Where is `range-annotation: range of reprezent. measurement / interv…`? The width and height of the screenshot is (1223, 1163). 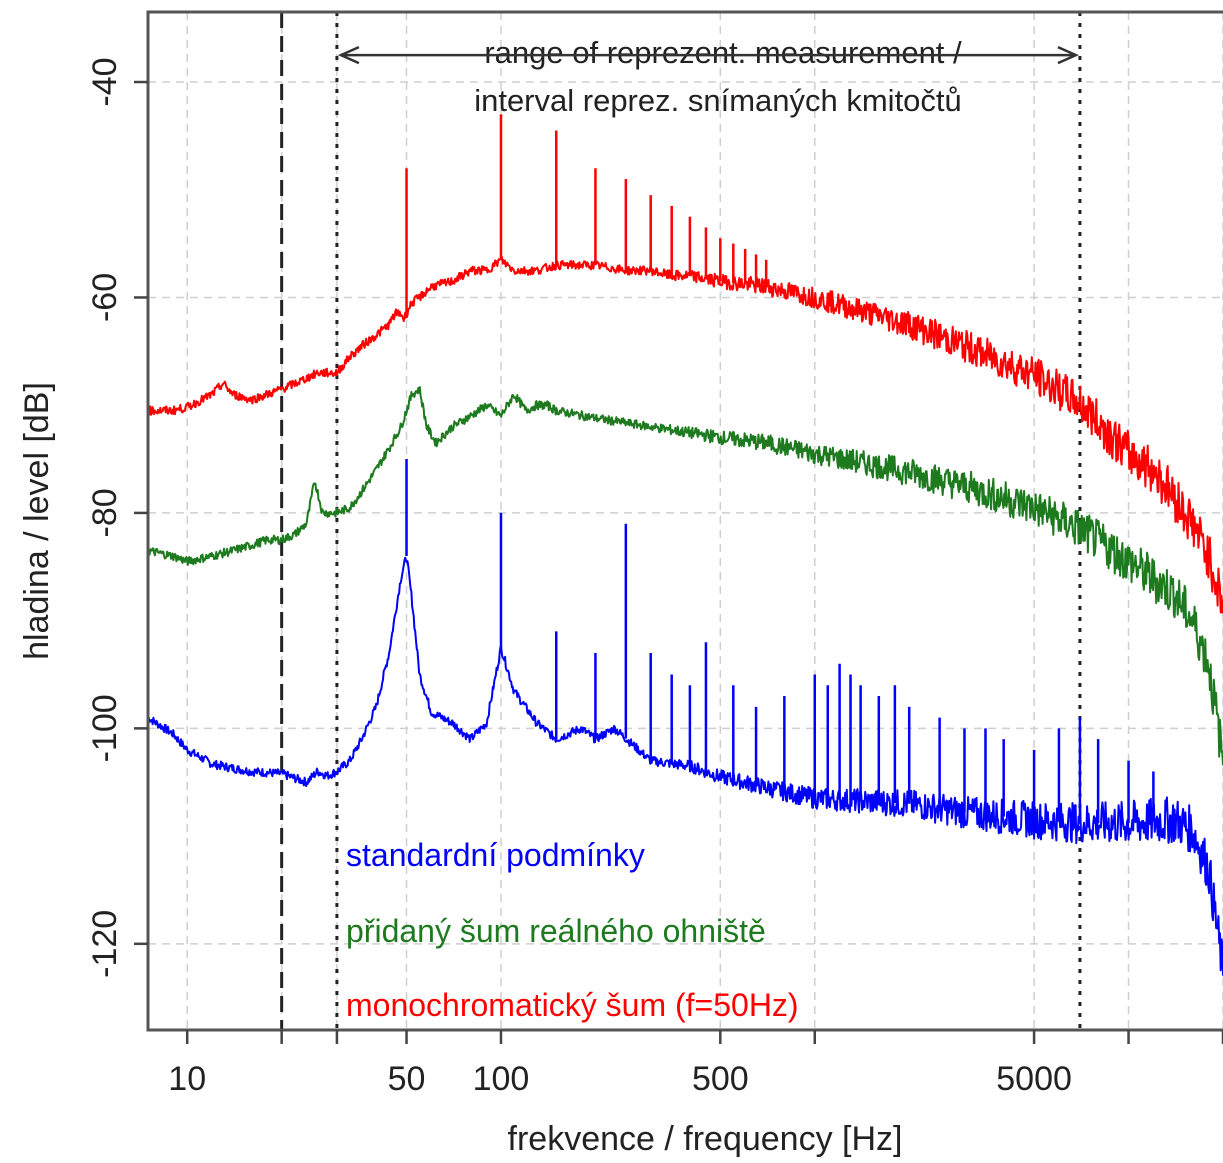 range-annotation: range of reprezent. measurement / interv… is located at coordinates (708, 76).